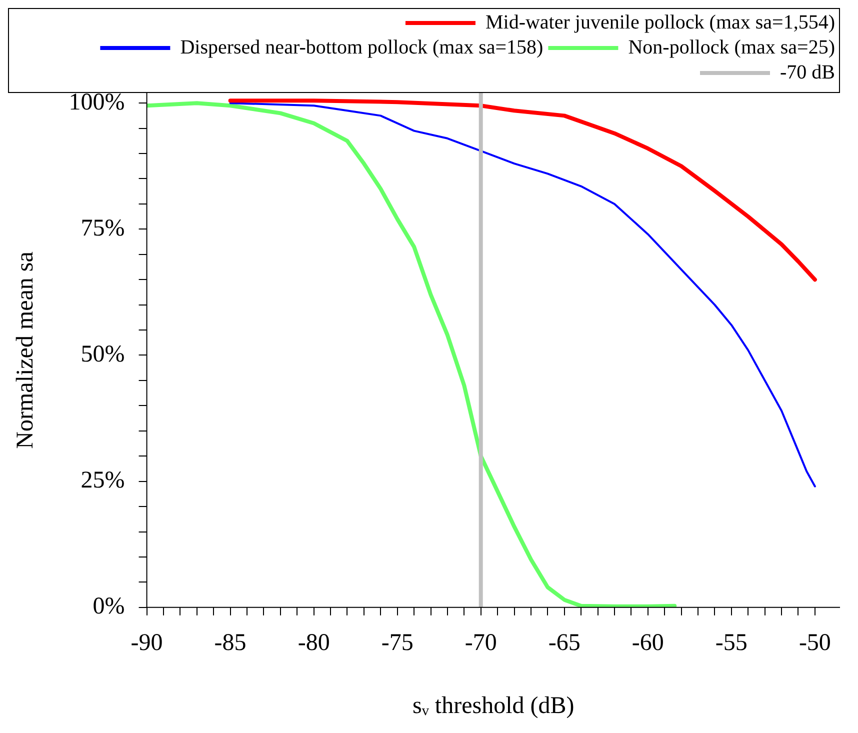  I want to click on x-tick-label: -80, so click(314, 643).